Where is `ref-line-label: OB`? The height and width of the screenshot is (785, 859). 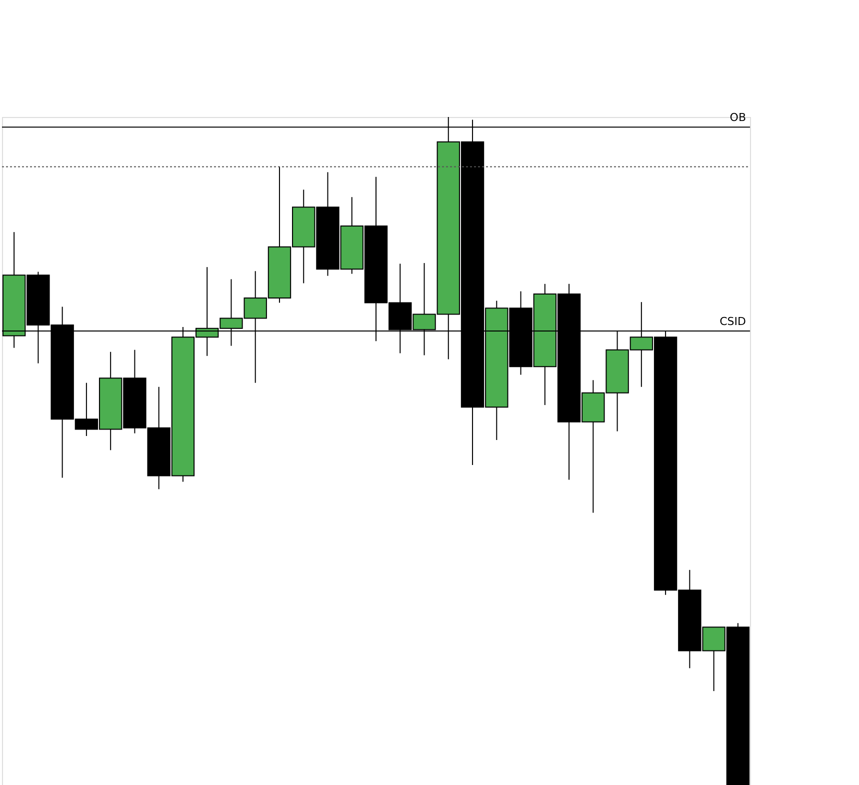
ref-line-label: OB is located at coordinates (738, 117).